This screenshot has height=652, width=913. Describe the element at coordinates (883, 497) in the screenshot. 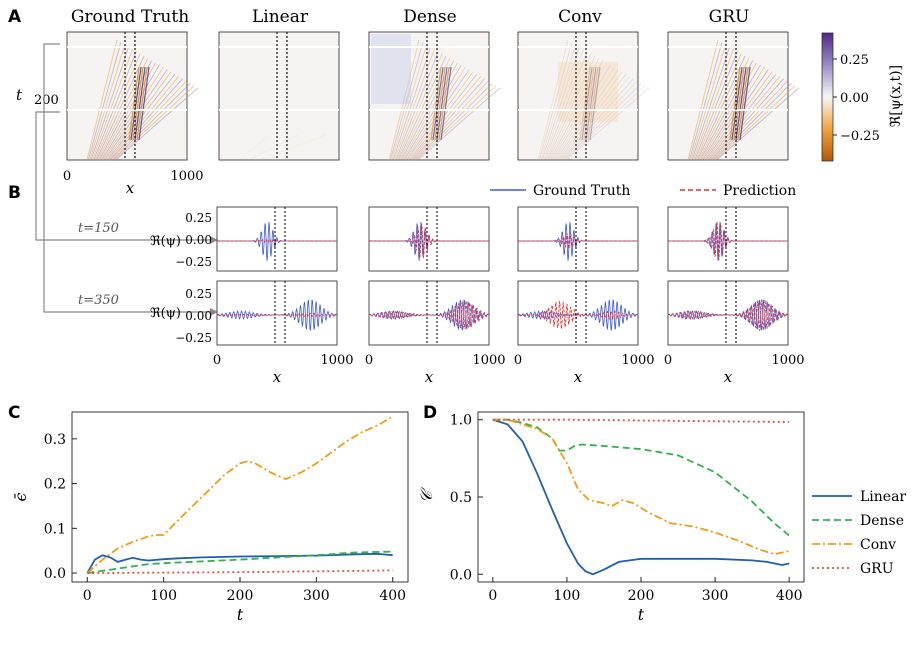

I see `legend-d-label-linear: Linear` at that location.